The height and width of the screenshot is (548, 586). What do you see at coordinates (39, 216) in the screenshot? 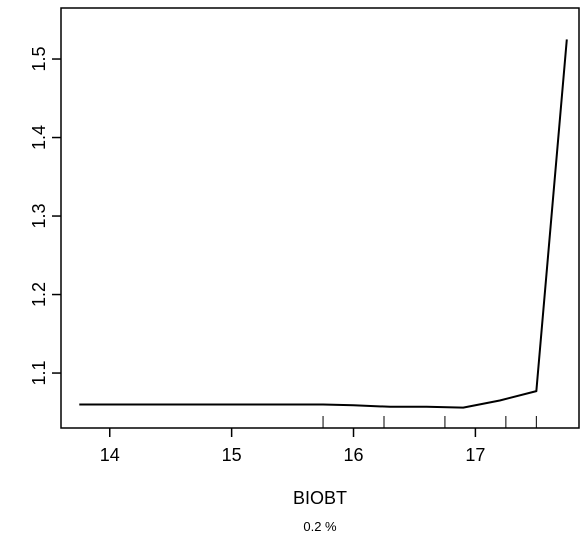
I see `y-tick-label: 1.3` at bounding box center [39, 216].